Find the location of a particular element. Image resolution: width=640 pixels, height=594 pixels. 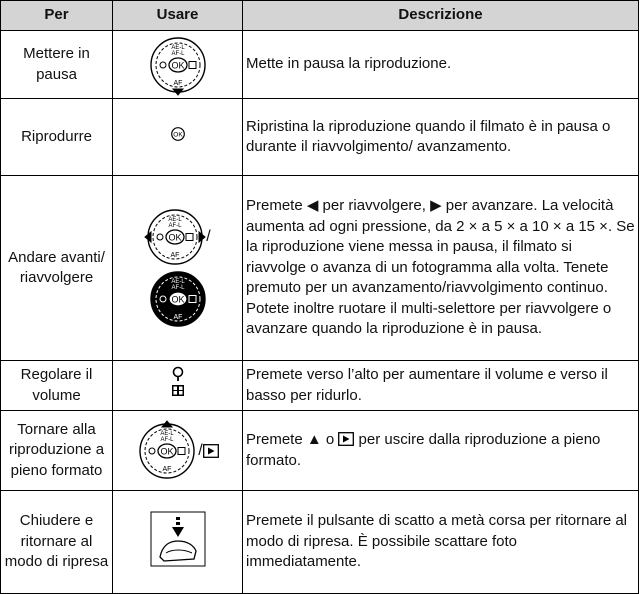

use-cell: OK is located at coordinates (177, 137).